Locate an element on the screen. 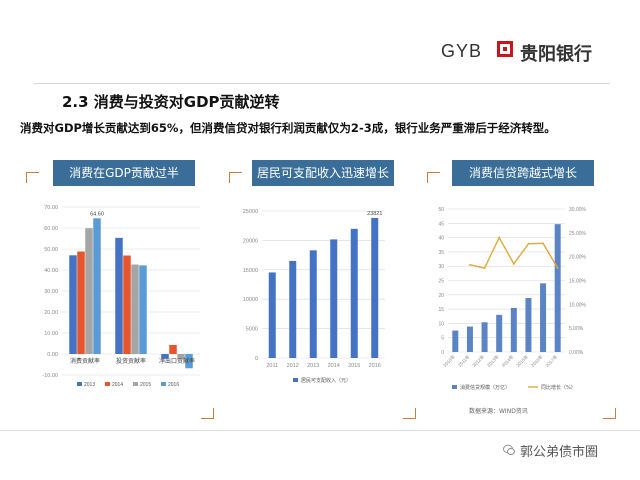  chart1-legend-label: 2015 is located at coordinates (145, 385).